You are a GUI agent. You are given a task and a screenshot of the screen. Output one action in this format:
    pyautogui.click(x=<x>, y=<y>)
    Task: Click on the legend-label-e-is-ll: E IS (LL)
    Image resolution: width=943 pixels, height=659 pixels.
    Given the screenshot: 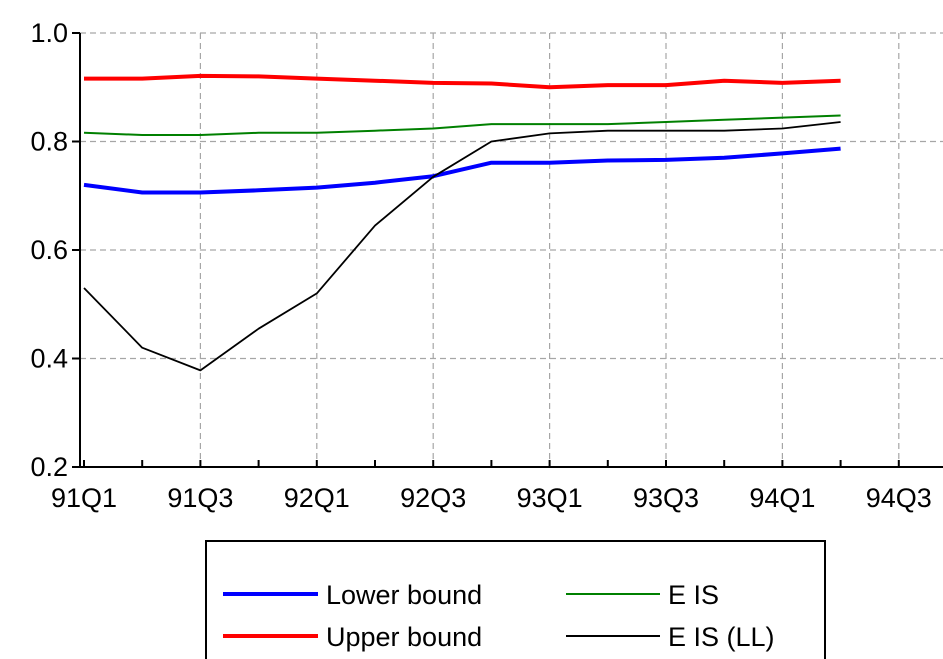 What is the action you would take?
    pyautogui.click(x=721, y=637)
    